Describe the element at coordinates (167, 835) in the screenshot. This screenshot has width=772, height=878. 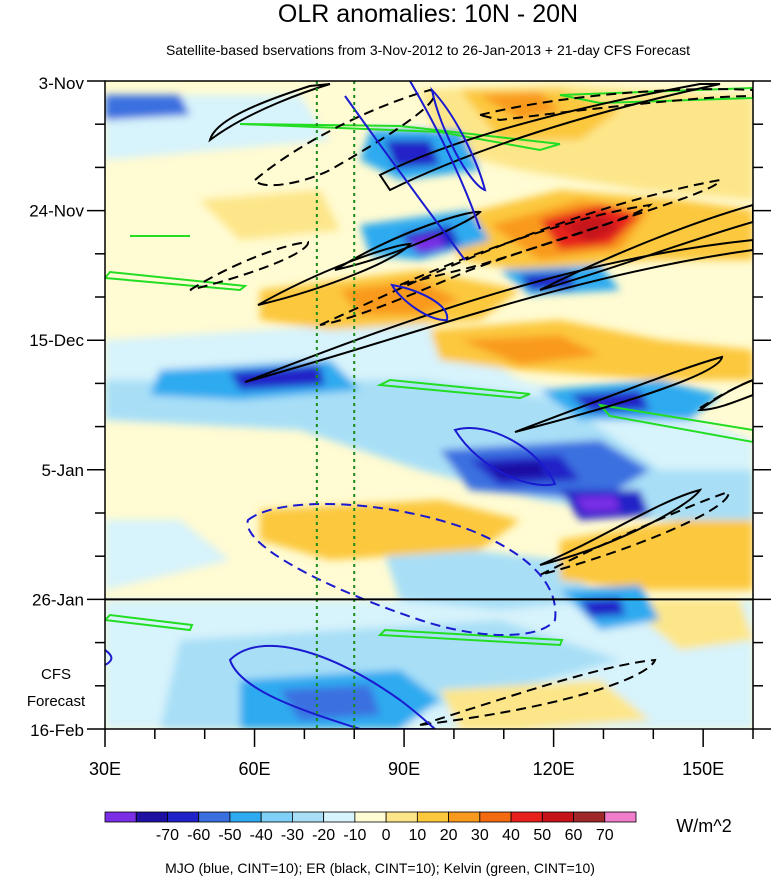
I see `colorbar-label: -70` at that location.